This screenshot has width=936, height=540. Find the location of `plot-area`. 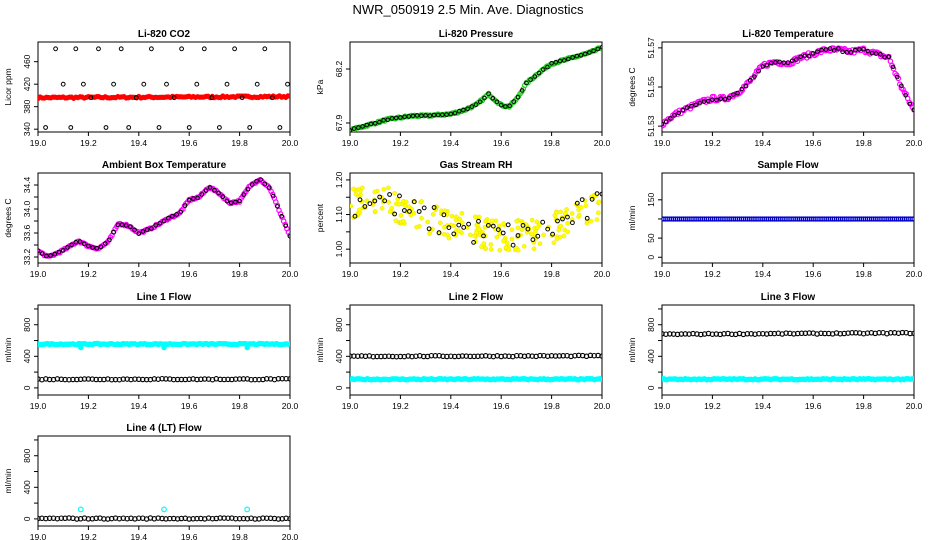

plot-area is located at coordinates (164, 218).